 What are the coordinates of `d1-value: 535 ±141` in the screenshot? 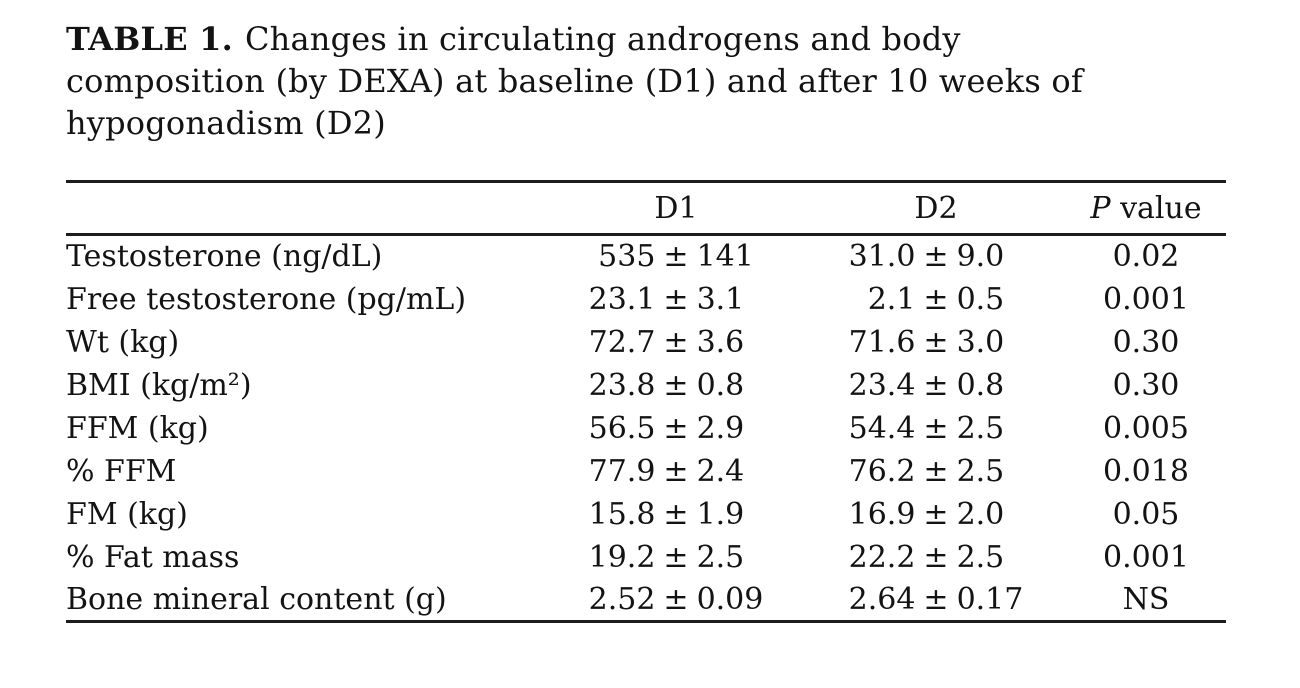 It's located at (676, 257).